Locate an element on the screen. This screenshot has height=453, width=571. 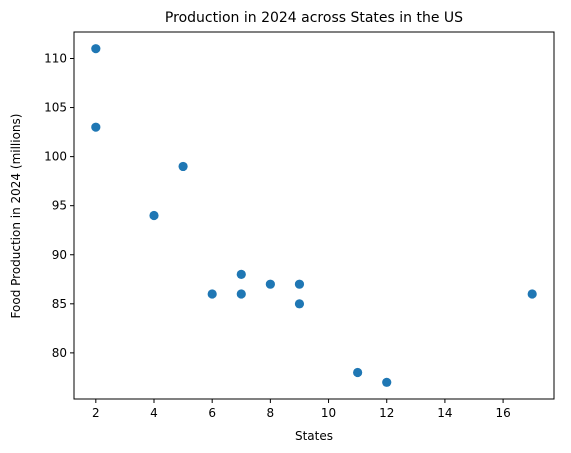
x-tick-label: 8 is located at coordinates (271, 413).